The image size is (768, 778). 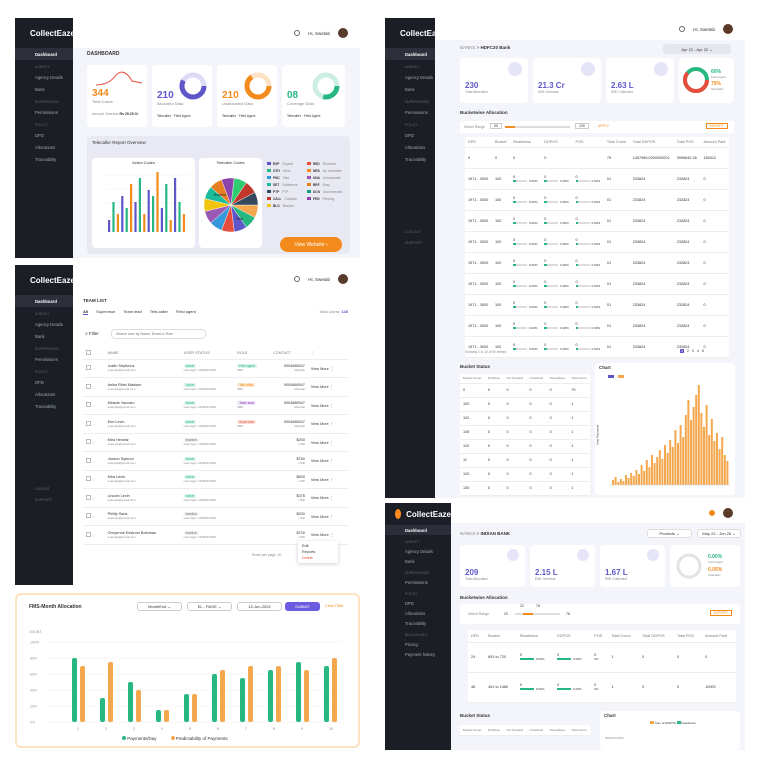 I want to click on date-range-select: Apr 22 - Apr 22 ⌄, so click(x=697, y=49).